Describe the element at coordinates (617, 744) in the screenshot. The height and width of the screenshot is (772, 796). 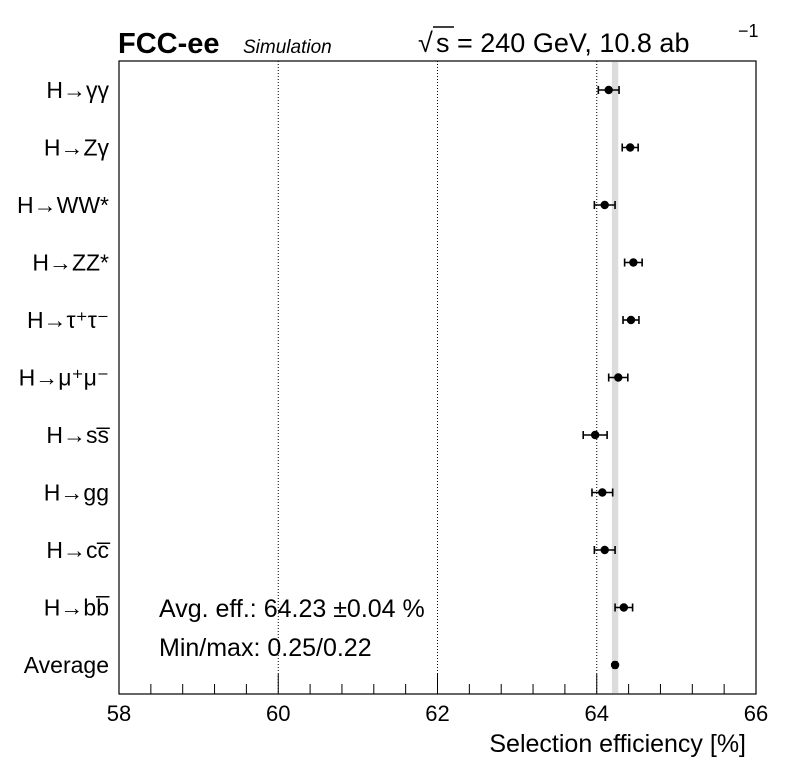
I see `x-axis-label: Selection efficiency [%]` at that location.